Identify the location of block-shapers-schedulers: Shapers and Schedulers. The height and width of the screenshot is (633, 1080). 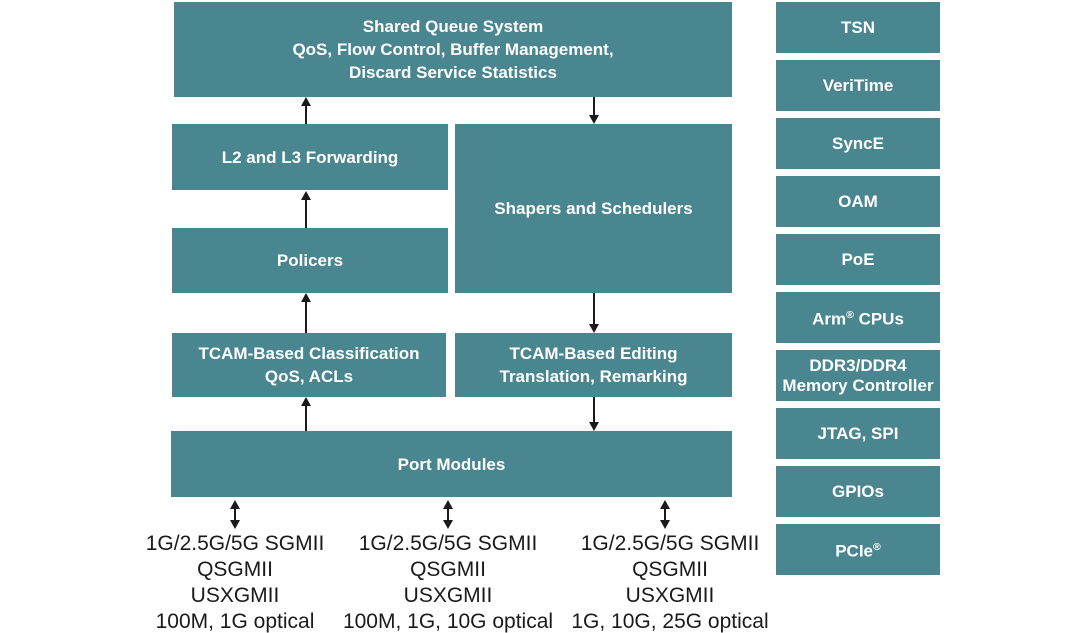
(593, 208).